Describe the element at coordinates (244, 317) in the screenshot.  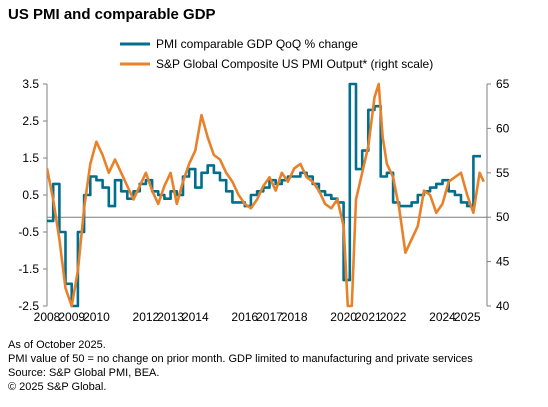
I see `x-tick-label: 2016` at that location.